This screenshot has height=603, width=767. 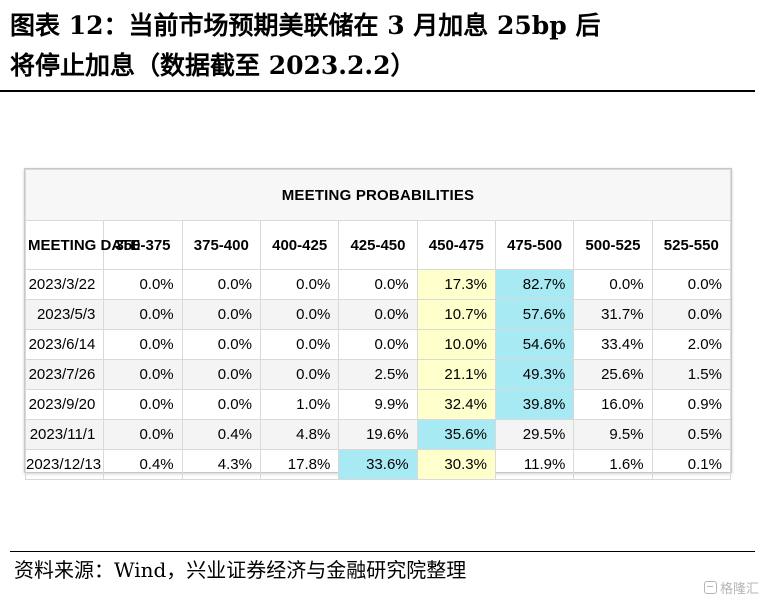 What do you see at coordinates (299, 434) in the screenshot?
I see `probability-cell: 4.8%` at bounding box center [299, 434].